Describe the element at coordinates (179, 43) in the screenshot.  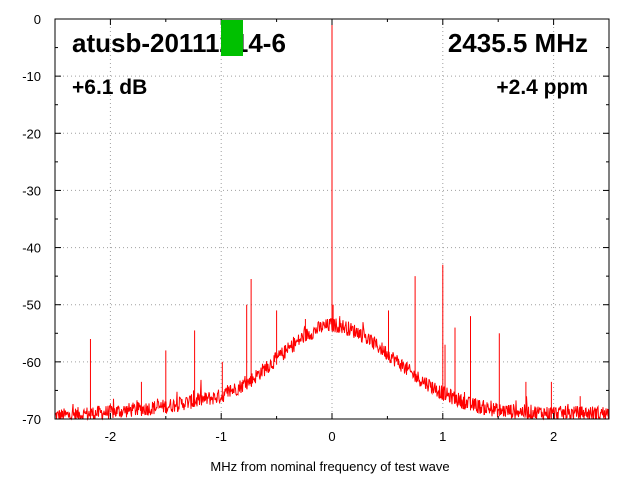
I see `device-label: atusb-20111214-6` at that location.